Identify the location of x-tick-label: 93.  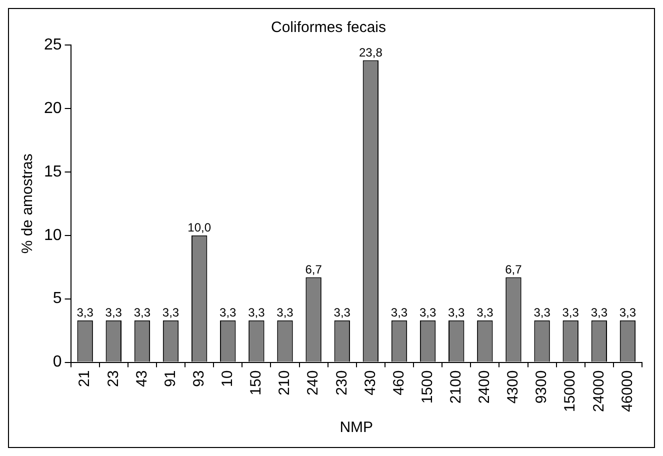
(199, 378).